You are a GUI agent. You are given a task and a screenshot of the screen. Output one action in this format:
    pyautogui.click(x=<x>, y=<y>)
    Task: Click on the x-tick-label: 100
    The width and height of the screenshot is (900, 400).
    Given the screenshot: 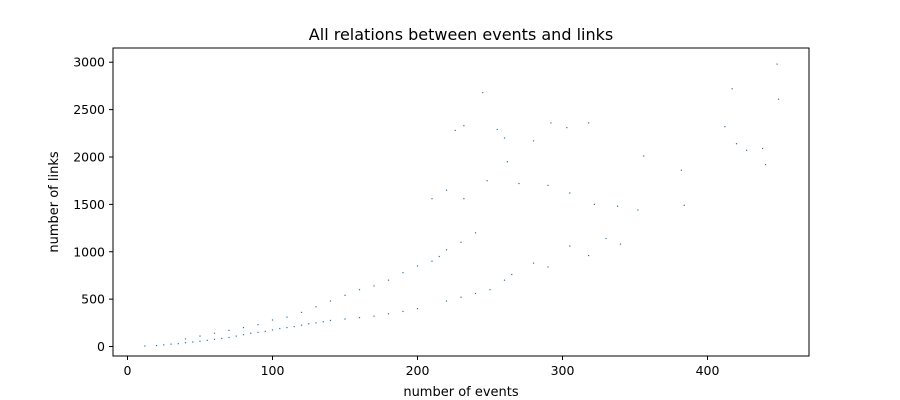 What is the action you would take?
    pyautogui.click(x=273, y=370)
    